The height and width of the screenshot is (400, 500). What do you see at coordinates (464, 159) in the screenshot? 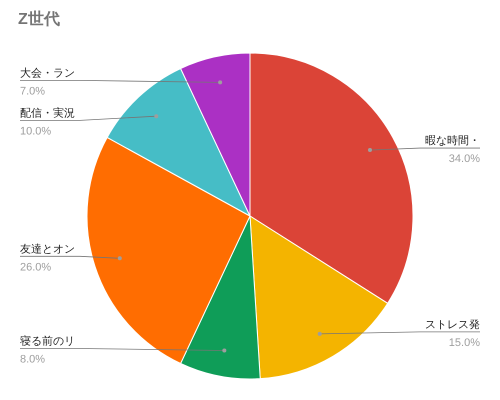
I see `data-label: 34.0%` at bounding box center [464, 159].